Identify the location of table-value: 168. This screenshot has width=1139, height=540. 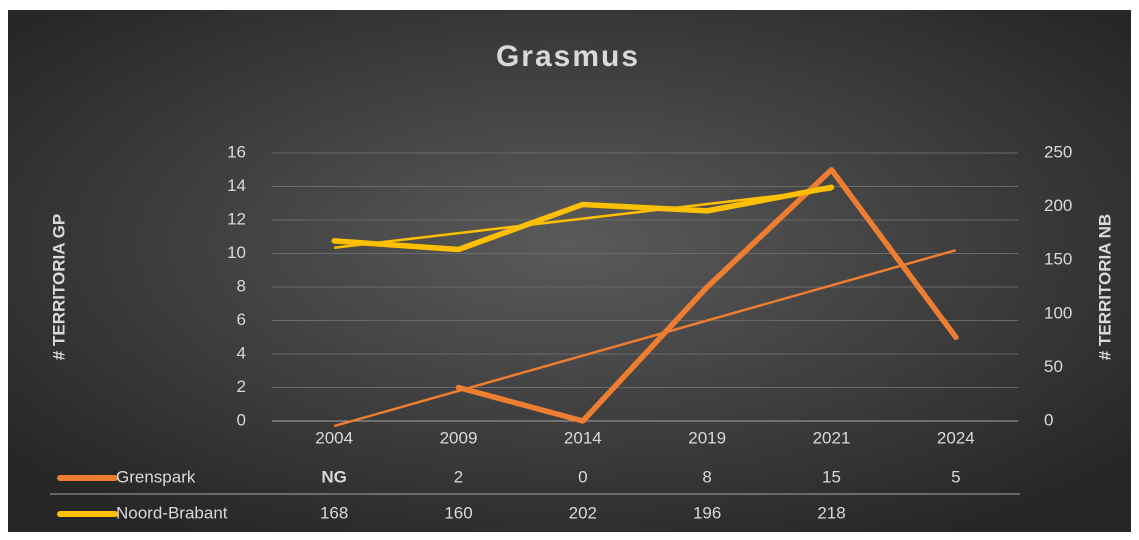
(334, 512).